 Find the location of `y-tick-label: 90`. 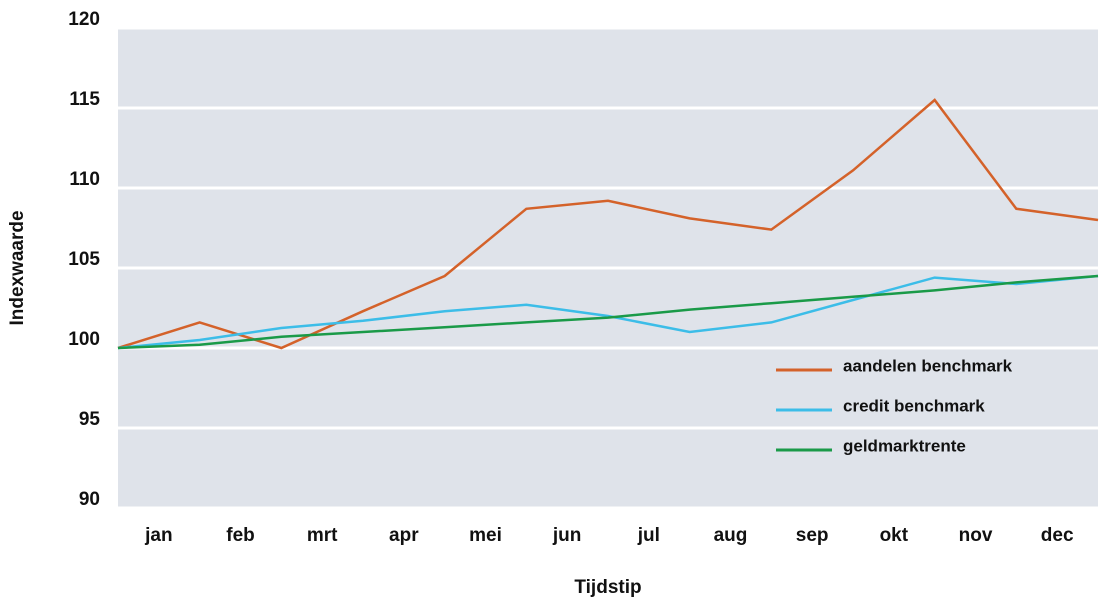

y-tick-label: 90 is located at coordinates (89, 499).